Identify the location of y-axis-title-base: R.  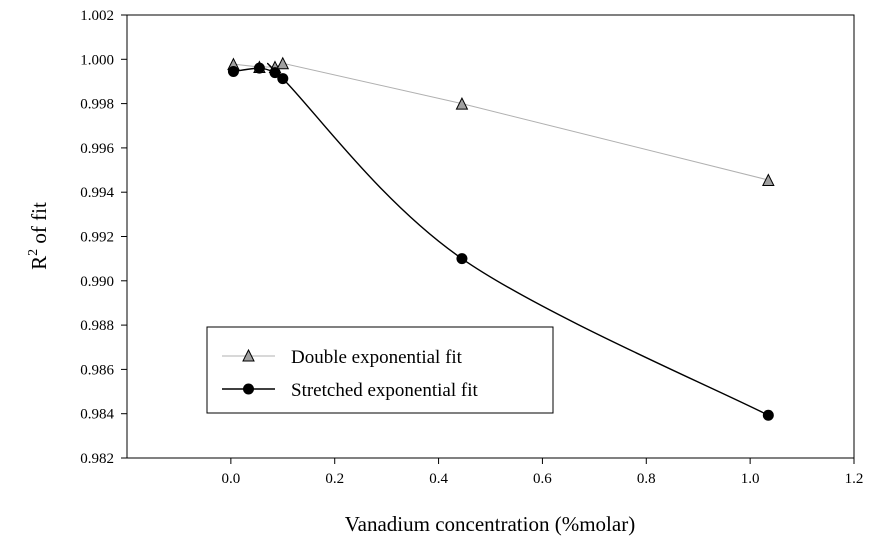
(39, 263).